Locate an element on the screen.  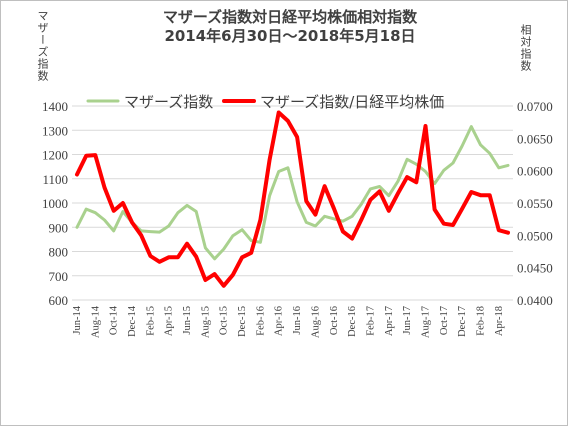
x-tick-label: Dec-14 is located at coordinates (132, 321).